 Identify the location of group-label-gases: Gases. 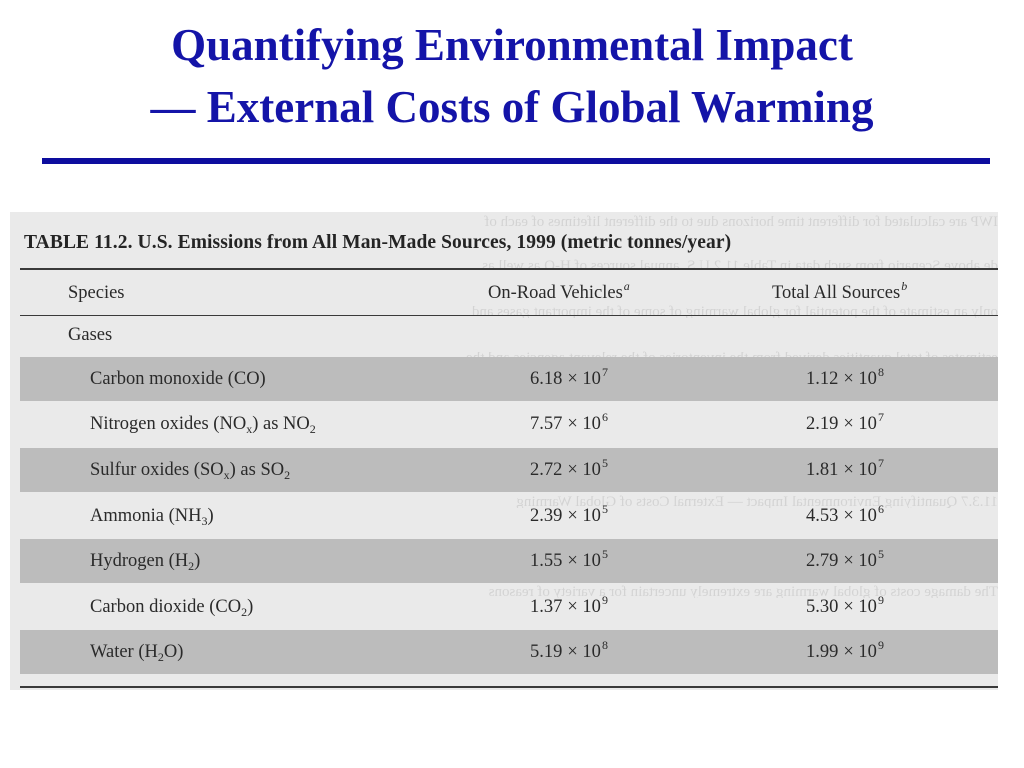
(90, 334).